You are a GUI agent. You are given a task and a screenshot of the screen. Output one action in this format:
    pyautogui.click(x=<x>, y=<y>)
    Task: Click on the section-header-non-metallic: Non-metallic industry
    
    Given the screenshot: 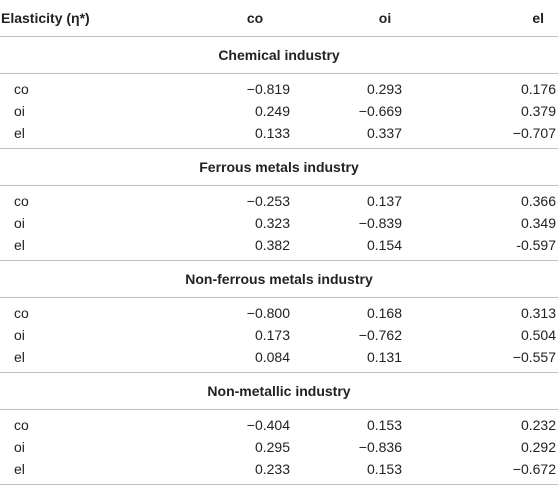 What is the action you would take?
    pyautogui.click(x=279, y=391)
    